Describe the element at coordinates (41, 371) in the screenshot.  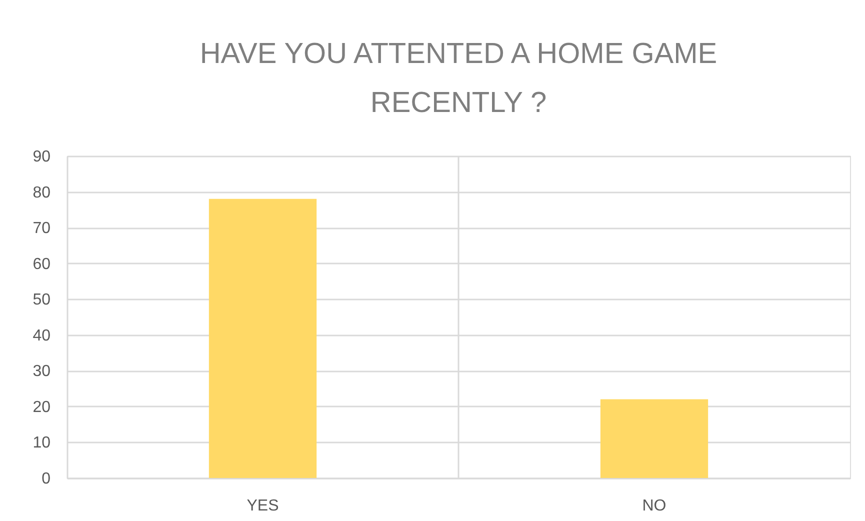
I see `y-tick-label: 30` at that location.